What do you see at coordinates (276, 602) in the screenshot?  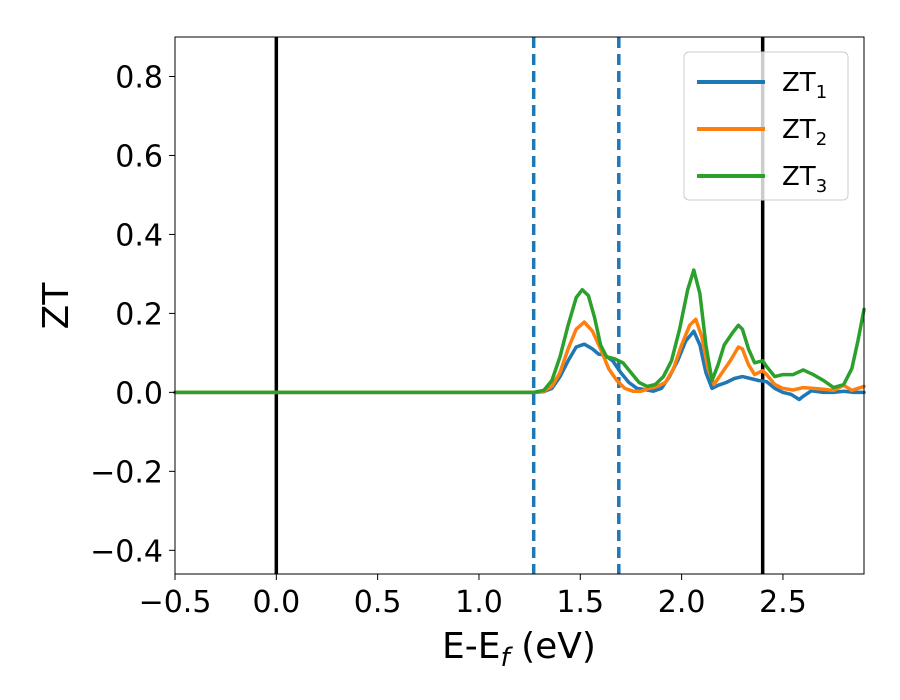 I see `x-tick-label: 0.0` at bounding box center [276, 602].